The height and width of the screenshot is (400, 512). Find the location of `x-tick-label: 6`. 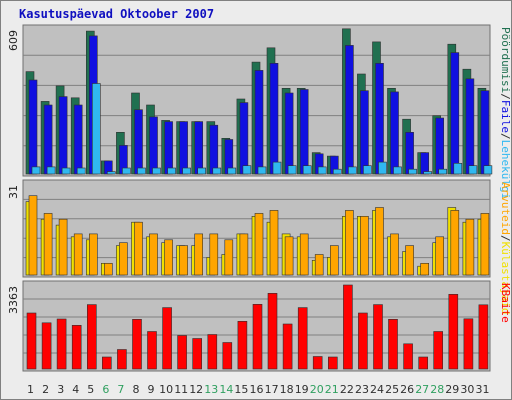

x-tick-label: 6 is located at coordinates (105, 389).